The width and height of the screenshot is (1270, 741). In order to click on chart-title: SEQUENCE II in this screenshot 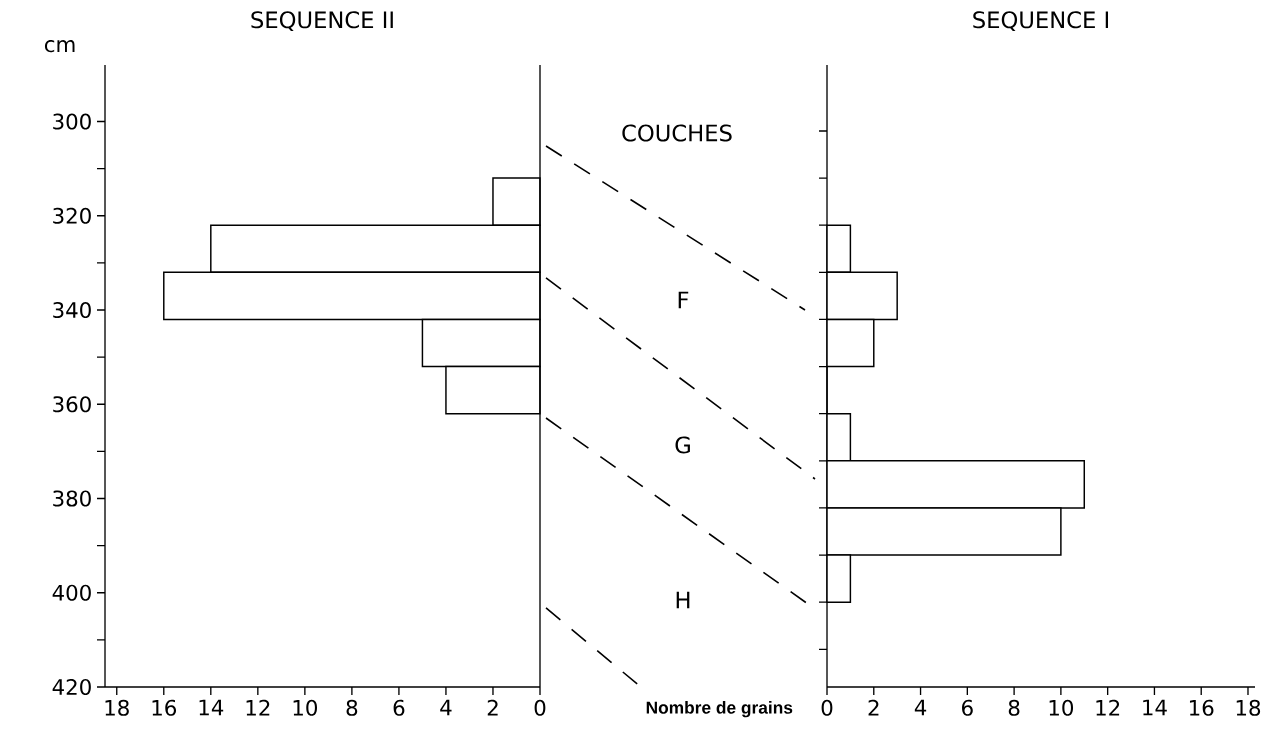, I will do `click(322, 21)`.